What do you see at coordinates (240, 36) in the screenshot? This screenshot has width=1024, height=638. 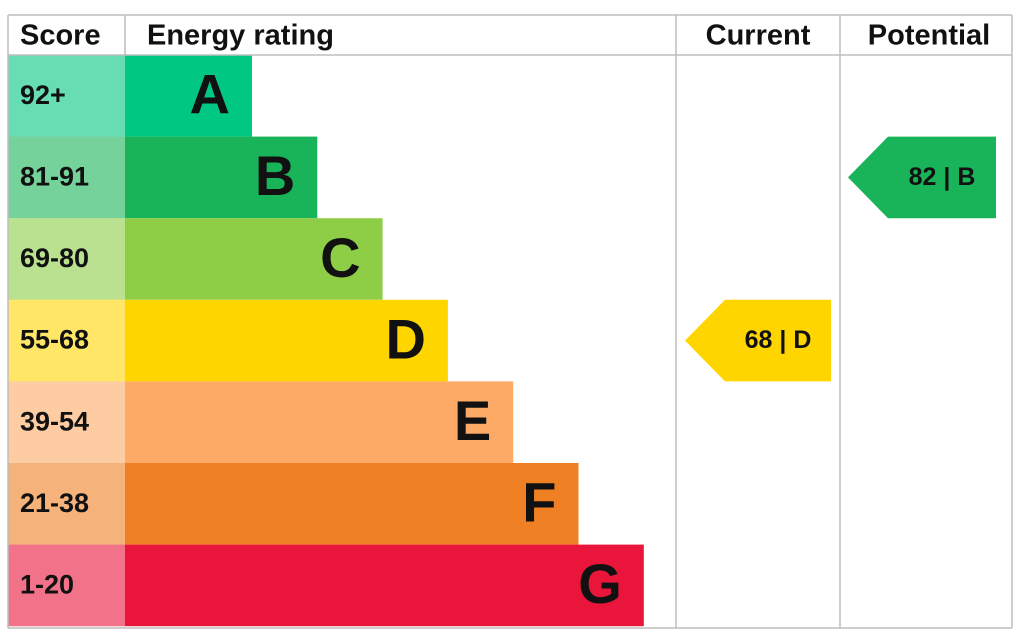 I see `header-rating: Energy rating` at bounding box center [240, 36].